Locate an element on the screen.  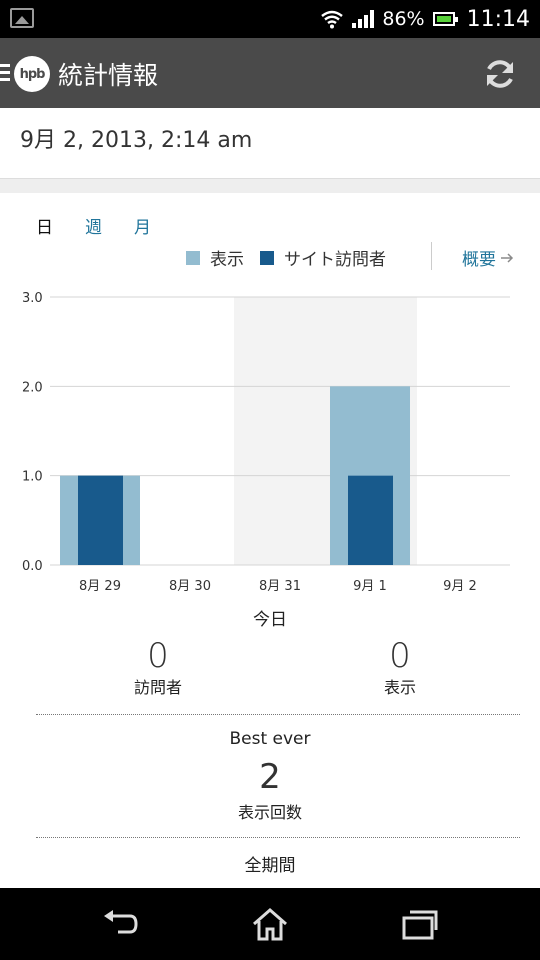
clock: 11:14 is located at coordinates (498, 19).